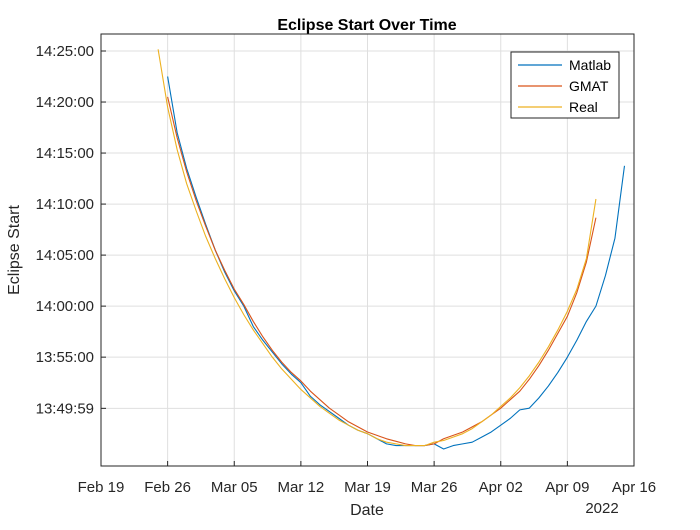  I want to click on x-tick-label: Apr 02, so click(501, 487).